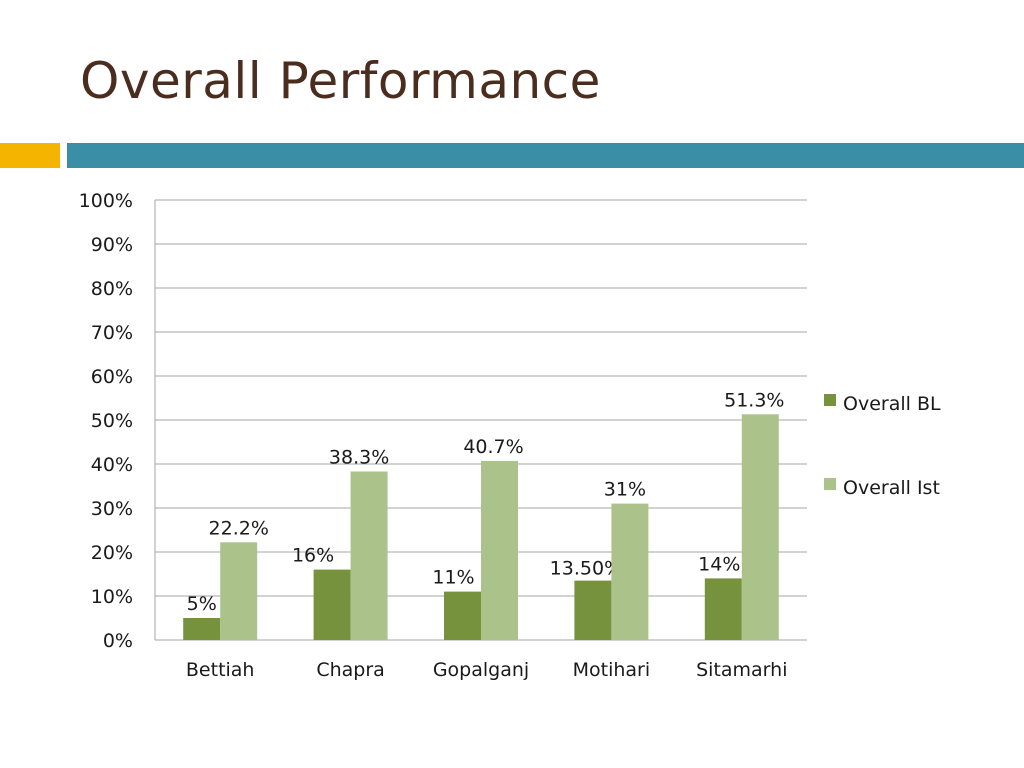  What do you see at coordinates (340, 81) in the screenshot?
I see `slide-title: Overall Performance` at bounding box center [340, 81].